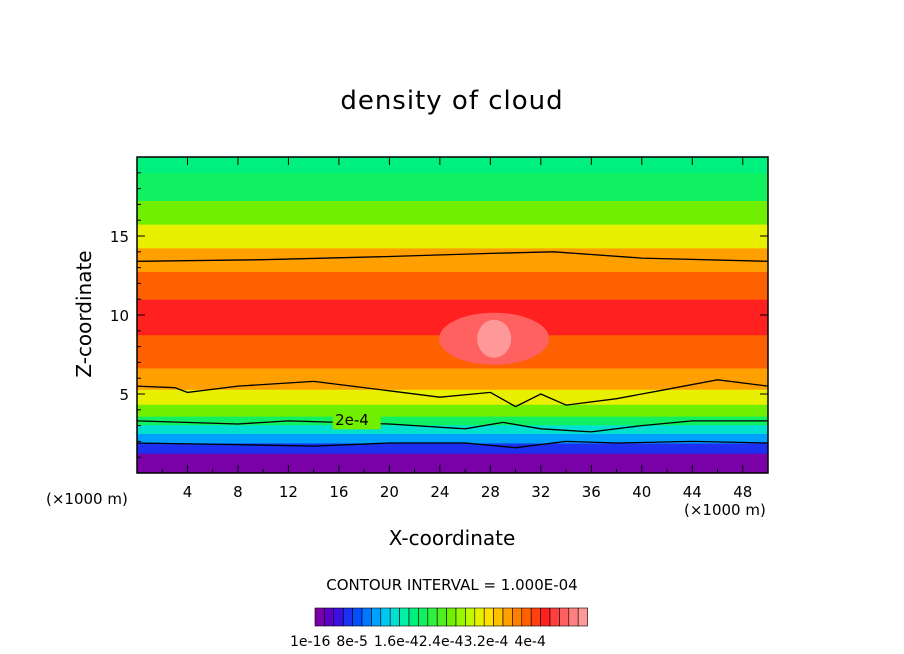 This screenshot has width=904, height=654. Describe the element at coordinates (87, 499) in the screenshot. I see `x-unit-left: (×1000 m)` at that location.